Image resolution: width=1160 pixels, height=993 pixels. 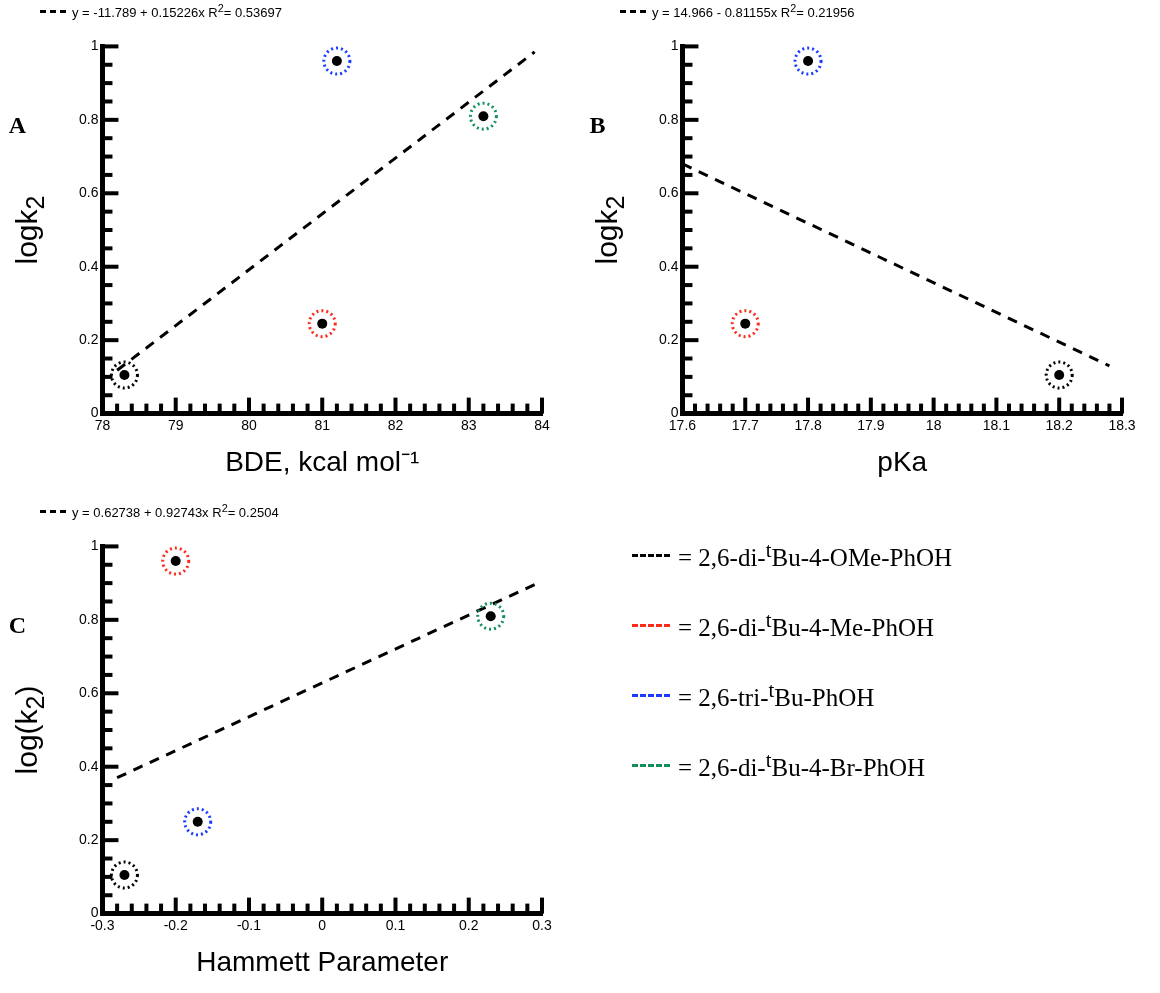 What do you see at coordinates (933, 424) in the screenshot?
I see `x-tick-label: 18` at bounding box center [933, 424].